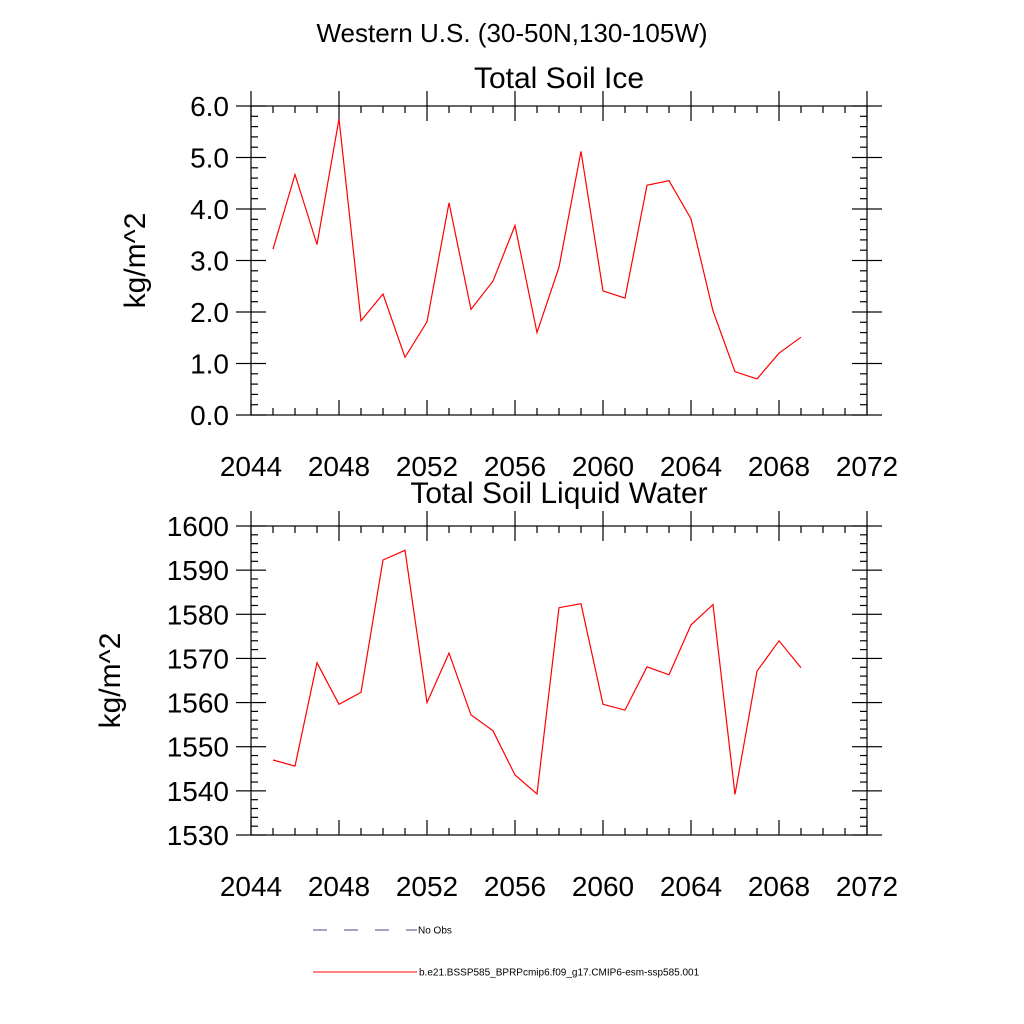 This screenshot has width=1024, height=1024. Describe the element at coordinates (558, 493) in the screenshot. I see `panel-title: Total Soil Liquid Water` at that location.